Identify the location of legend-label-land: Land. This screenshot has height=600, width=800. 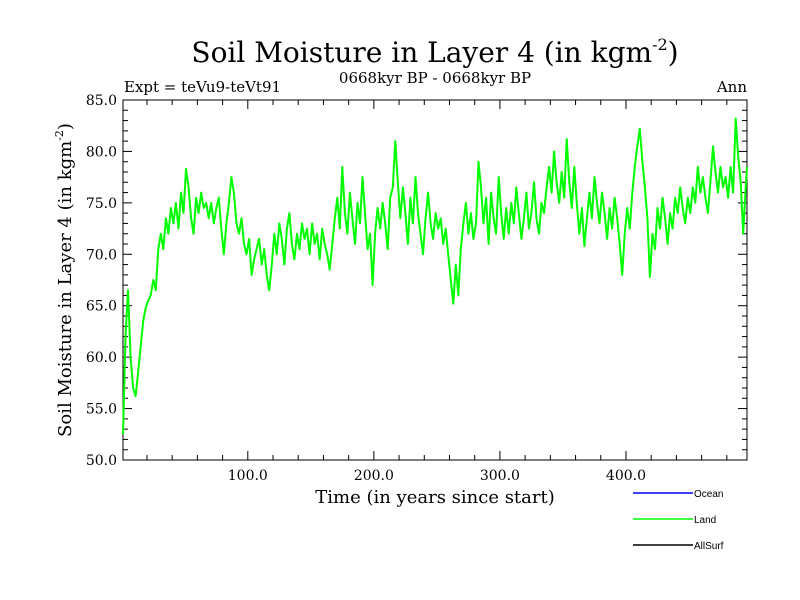
(705, 520).